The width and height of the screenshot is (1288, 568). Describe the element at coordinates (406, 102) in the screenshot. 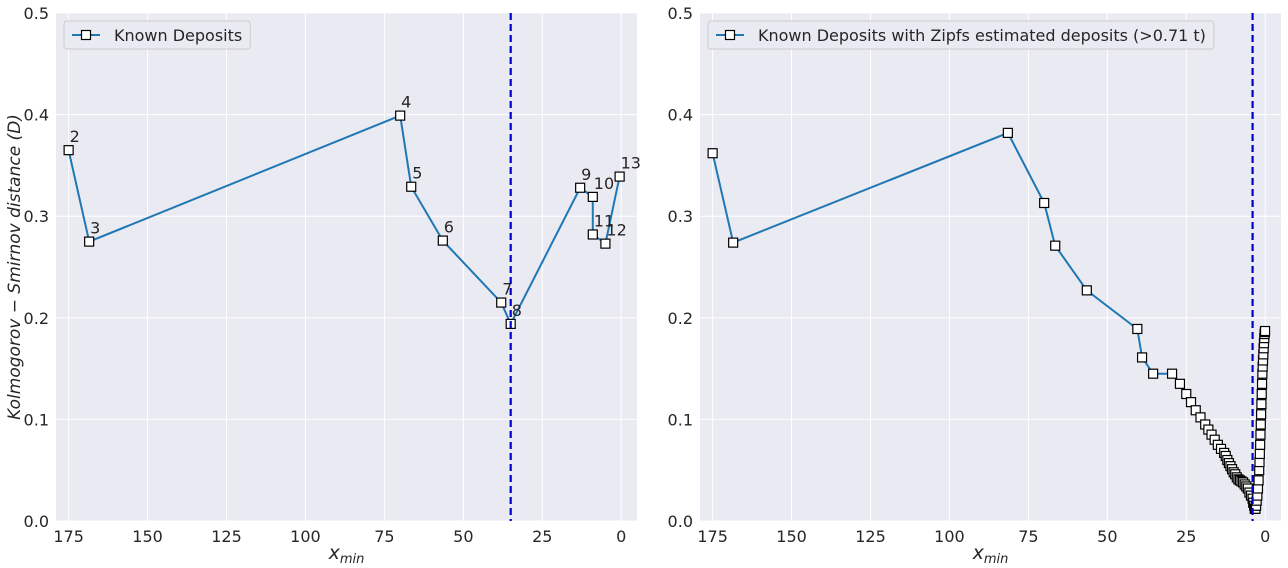

I see `data-point-label: 4` at that location.